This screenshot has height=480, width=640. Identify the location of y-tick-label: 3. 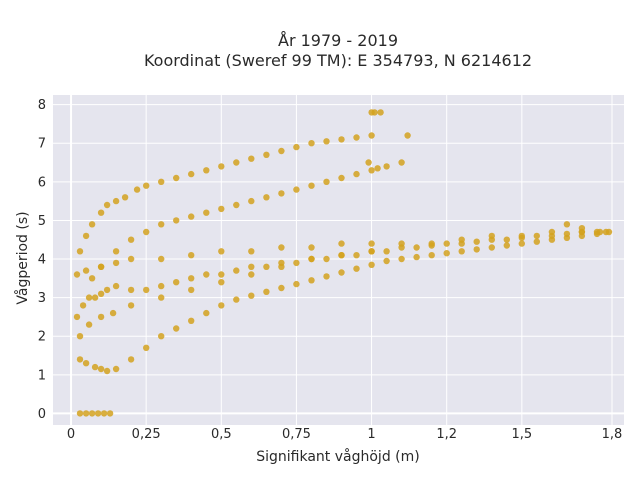
(42, 298).